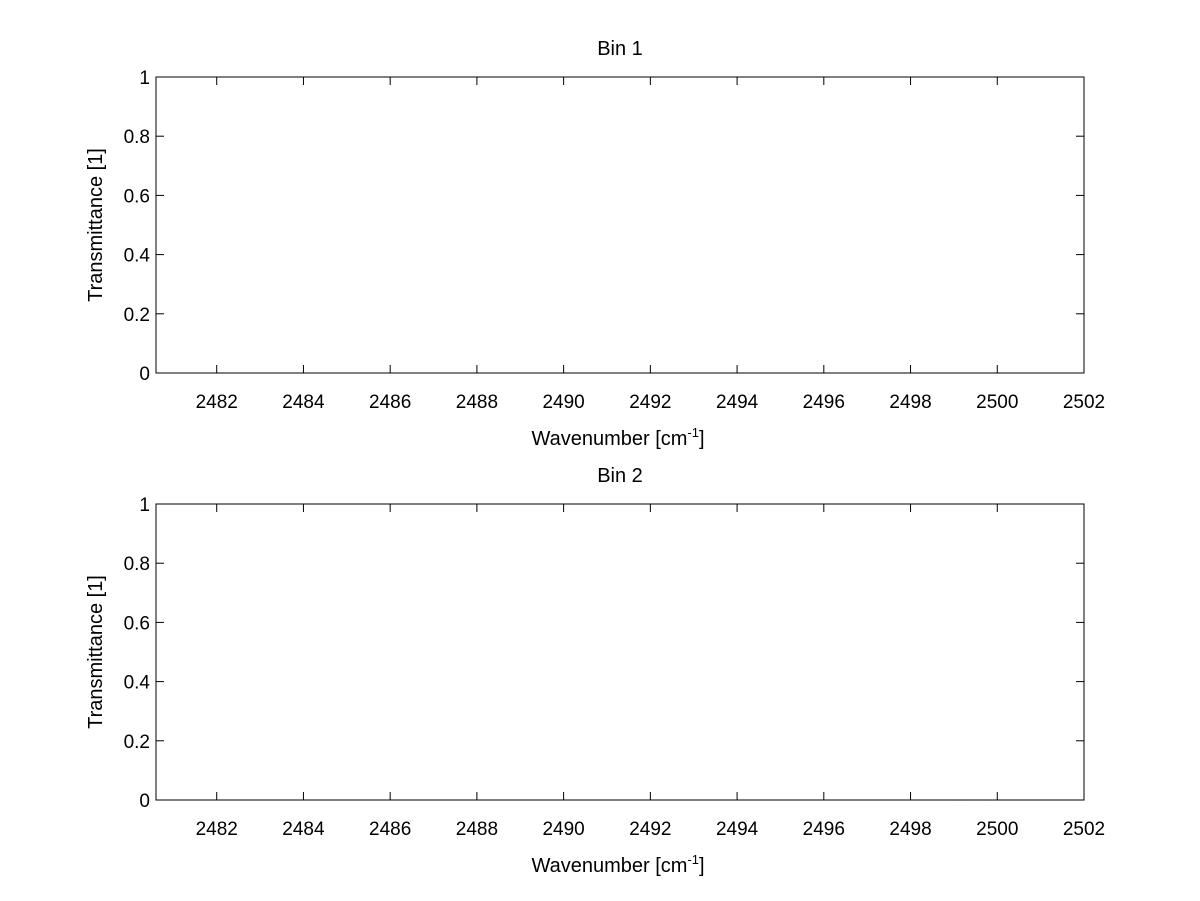 The image size is (1200, 901). Describe the element at coordinates (620, 49) in the screenshot. I see `subplot-title: Bin 1` at that location.